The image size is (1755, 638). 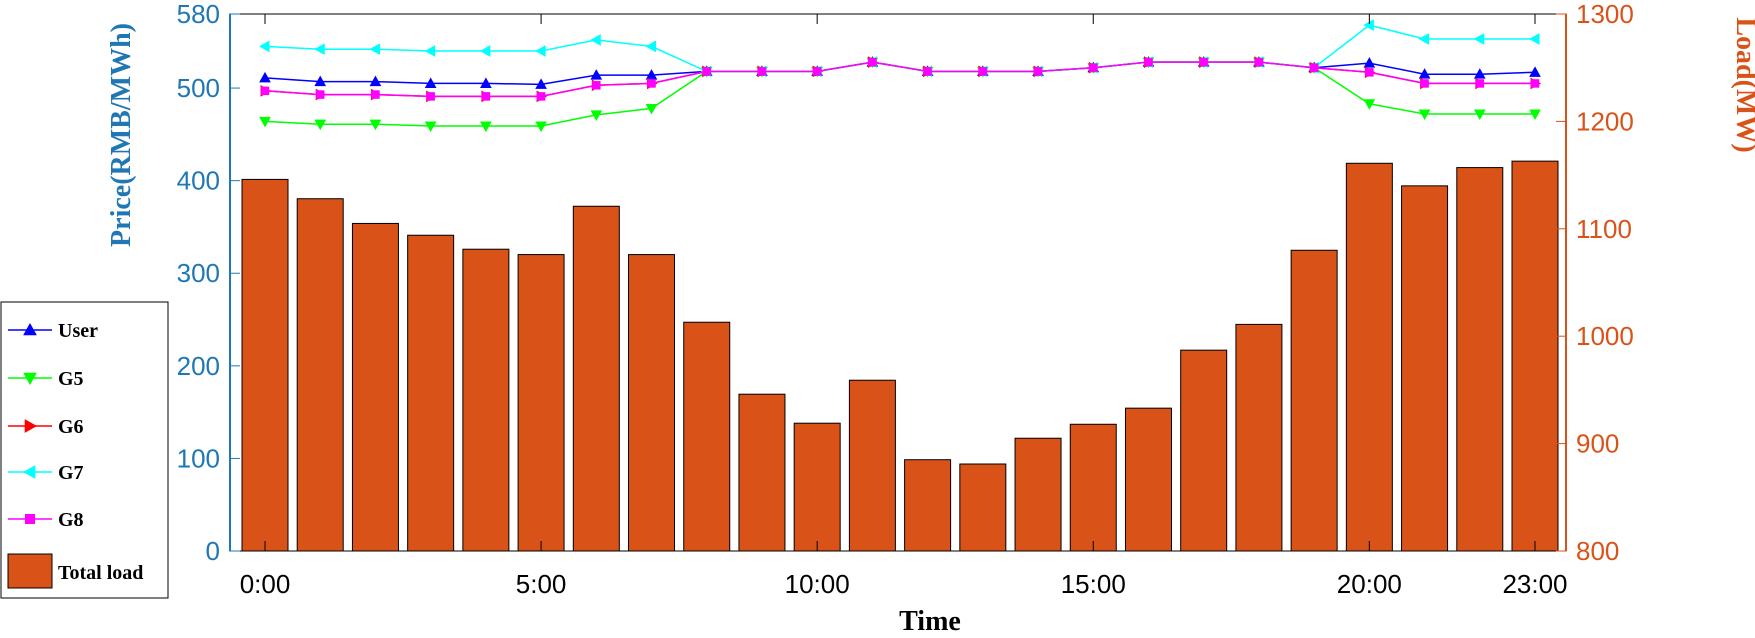 I want to click on series-line-user, so click(x=900, y=73).